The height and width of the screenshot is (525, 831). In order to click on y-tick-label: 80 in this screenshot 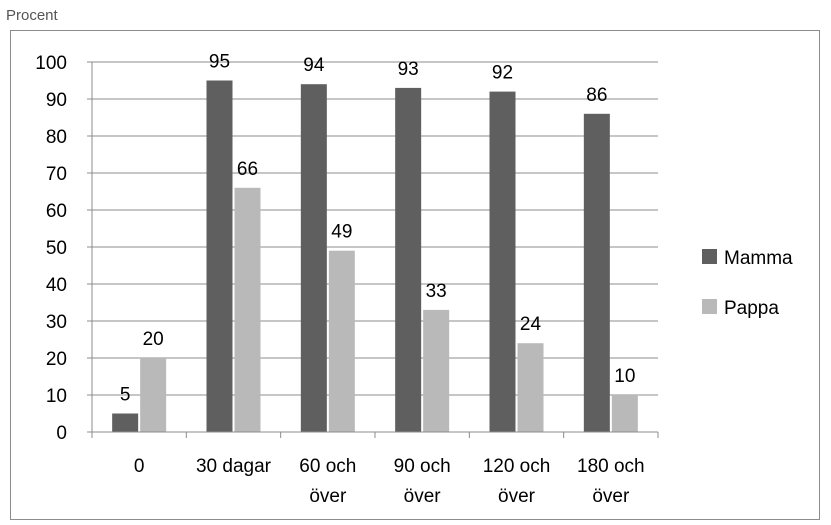, I will do `click(56, 137)`.